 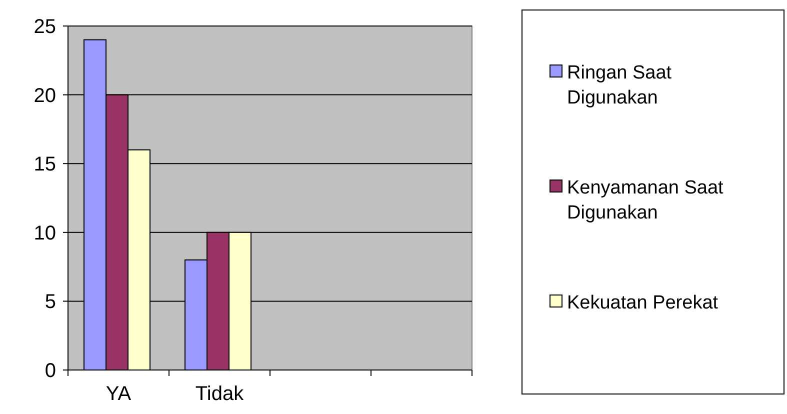 What do you see at coordinates (45, 233) in the screenshot?
I see `y-tick-label: 10` at bounding box center [45, 233].